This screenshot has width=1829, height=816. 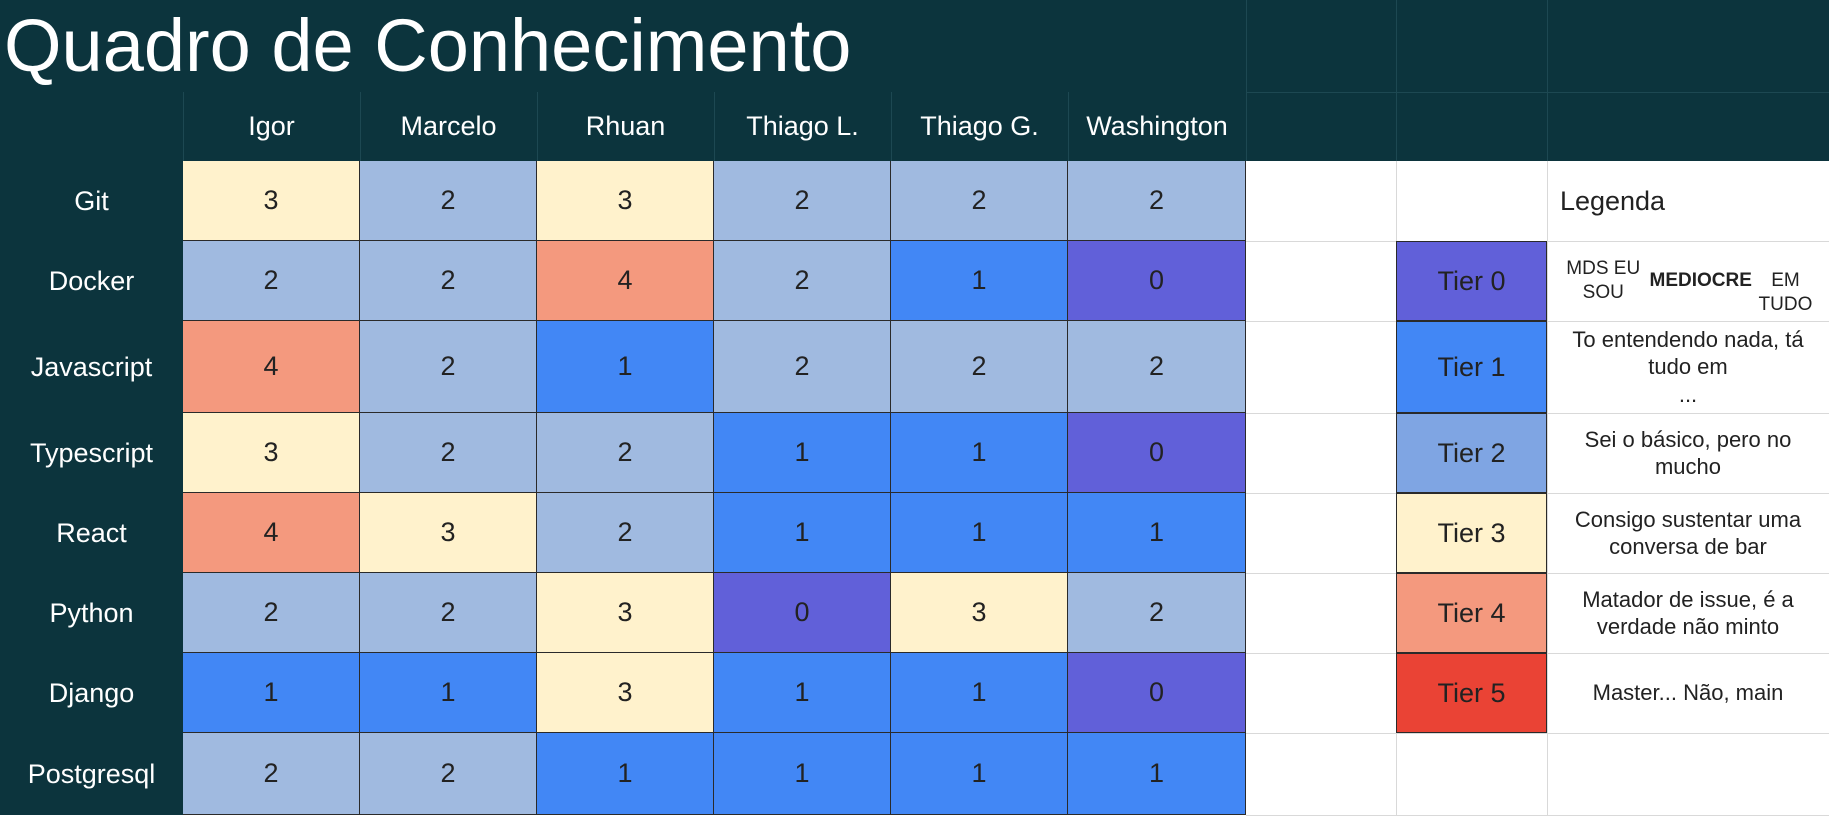 I want to click on person-header: Thiago L., so click(x=802, y=126).